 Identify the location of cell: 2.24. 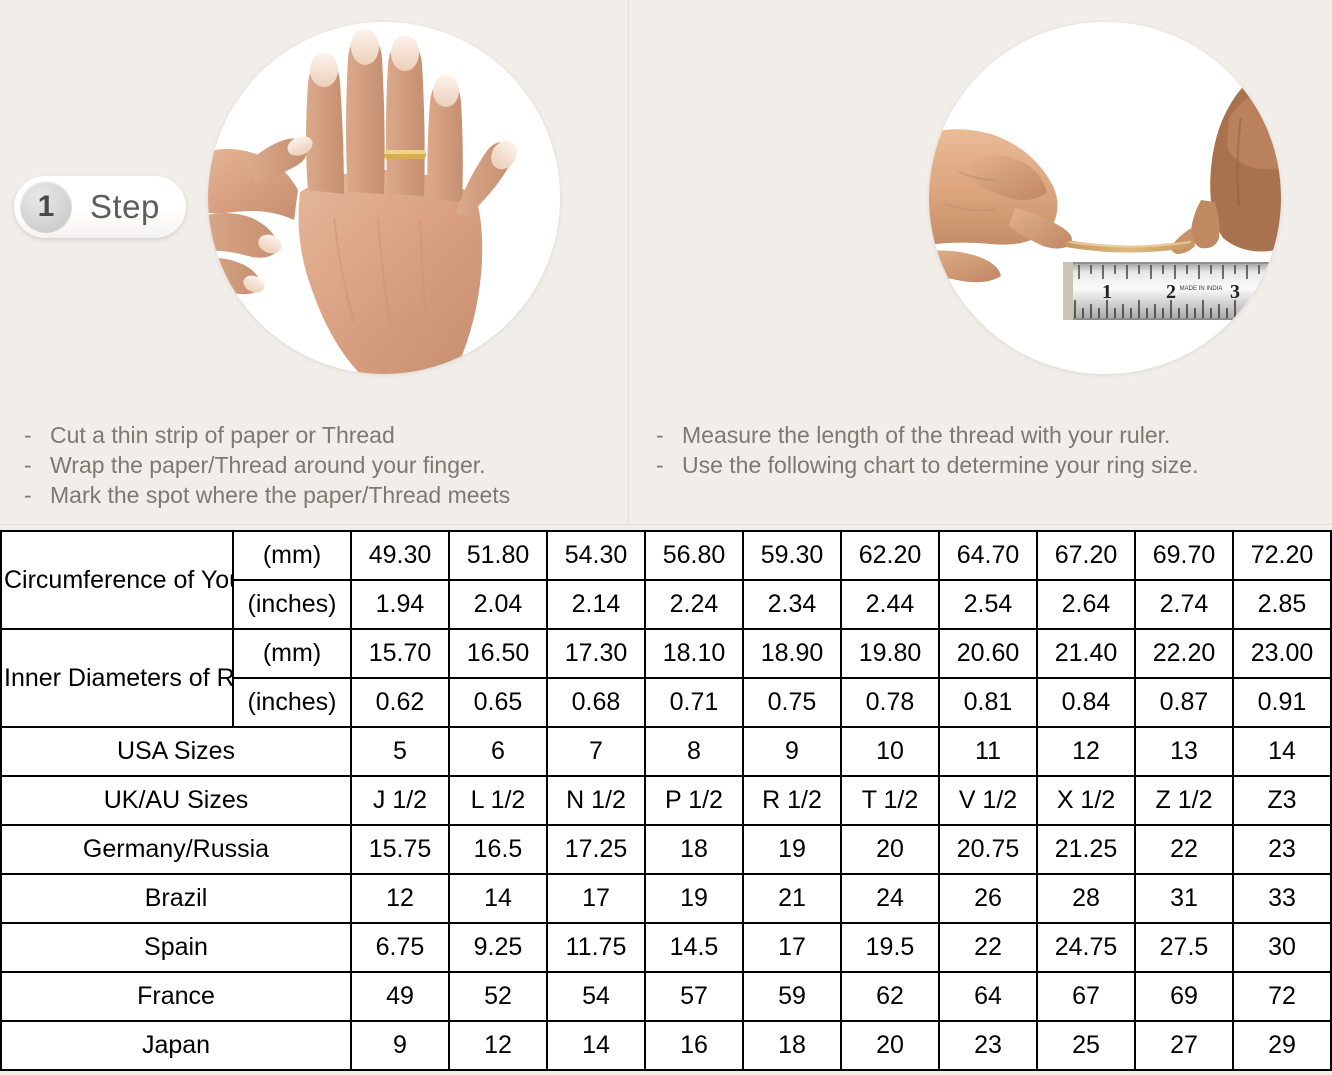
(694, 604).